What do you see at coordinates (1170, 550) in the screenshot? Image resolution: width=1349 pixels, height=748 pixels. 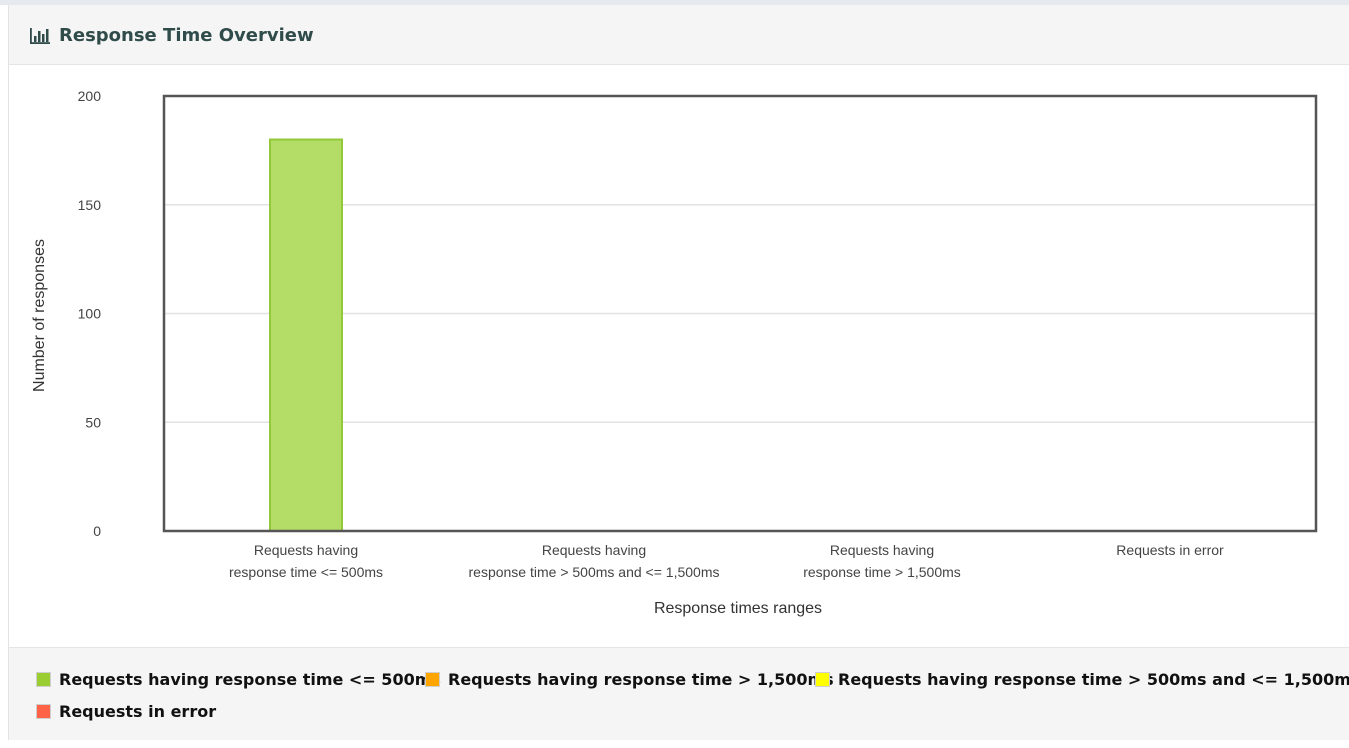 I see `x-tick-label: Requests in error` at bounding box center [1170, 550].